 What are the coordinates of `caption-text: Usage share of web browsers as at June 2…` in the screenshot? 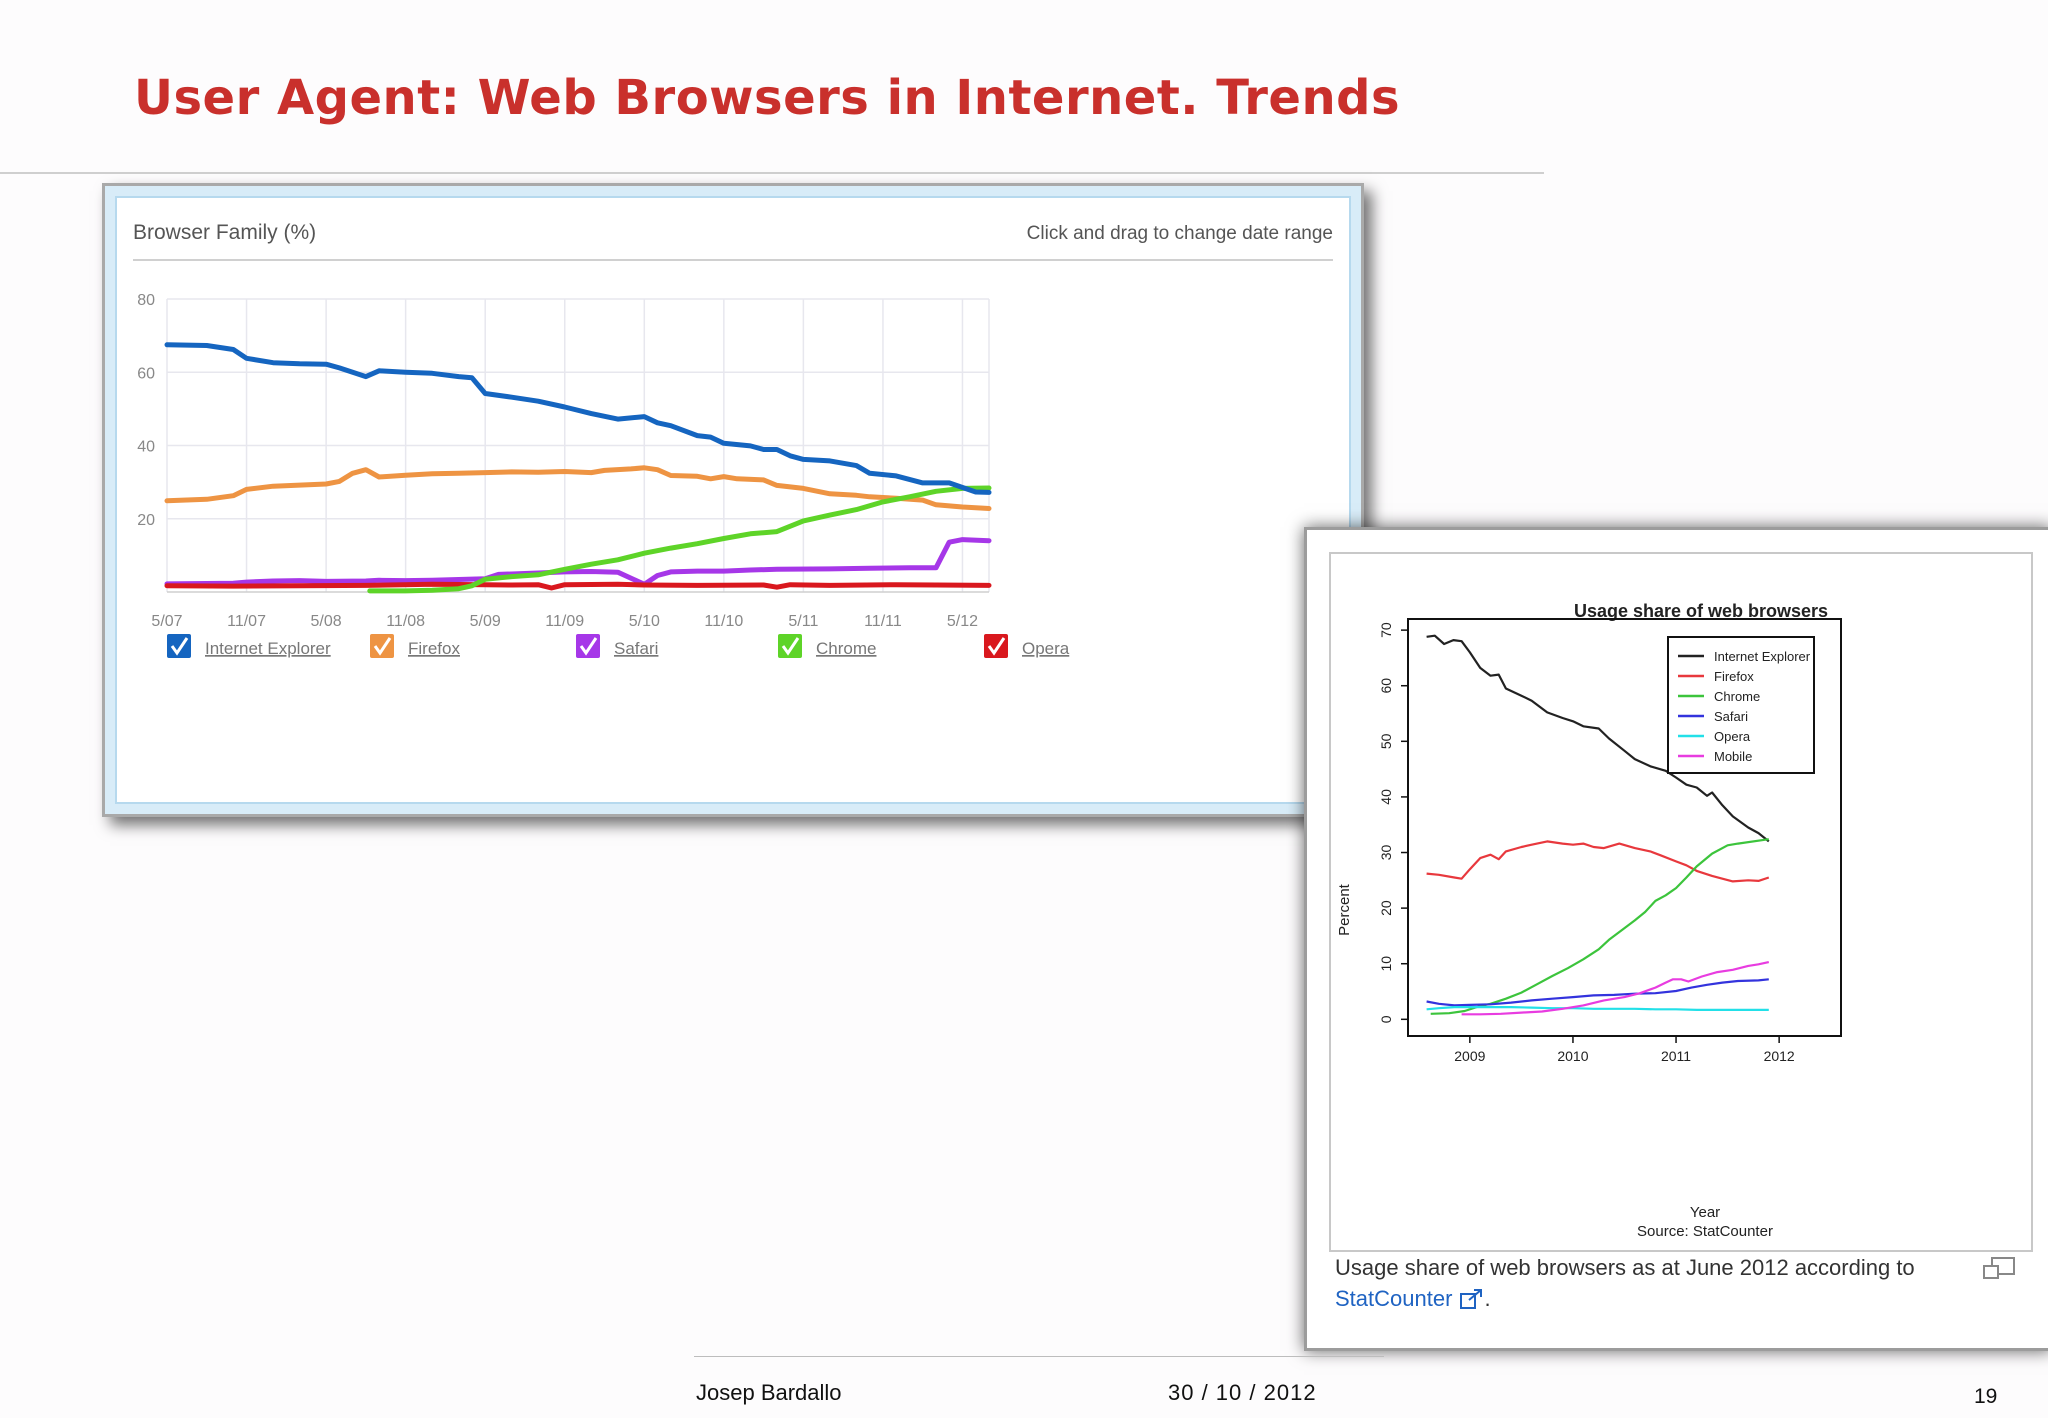 It's located at (1625, 1267).